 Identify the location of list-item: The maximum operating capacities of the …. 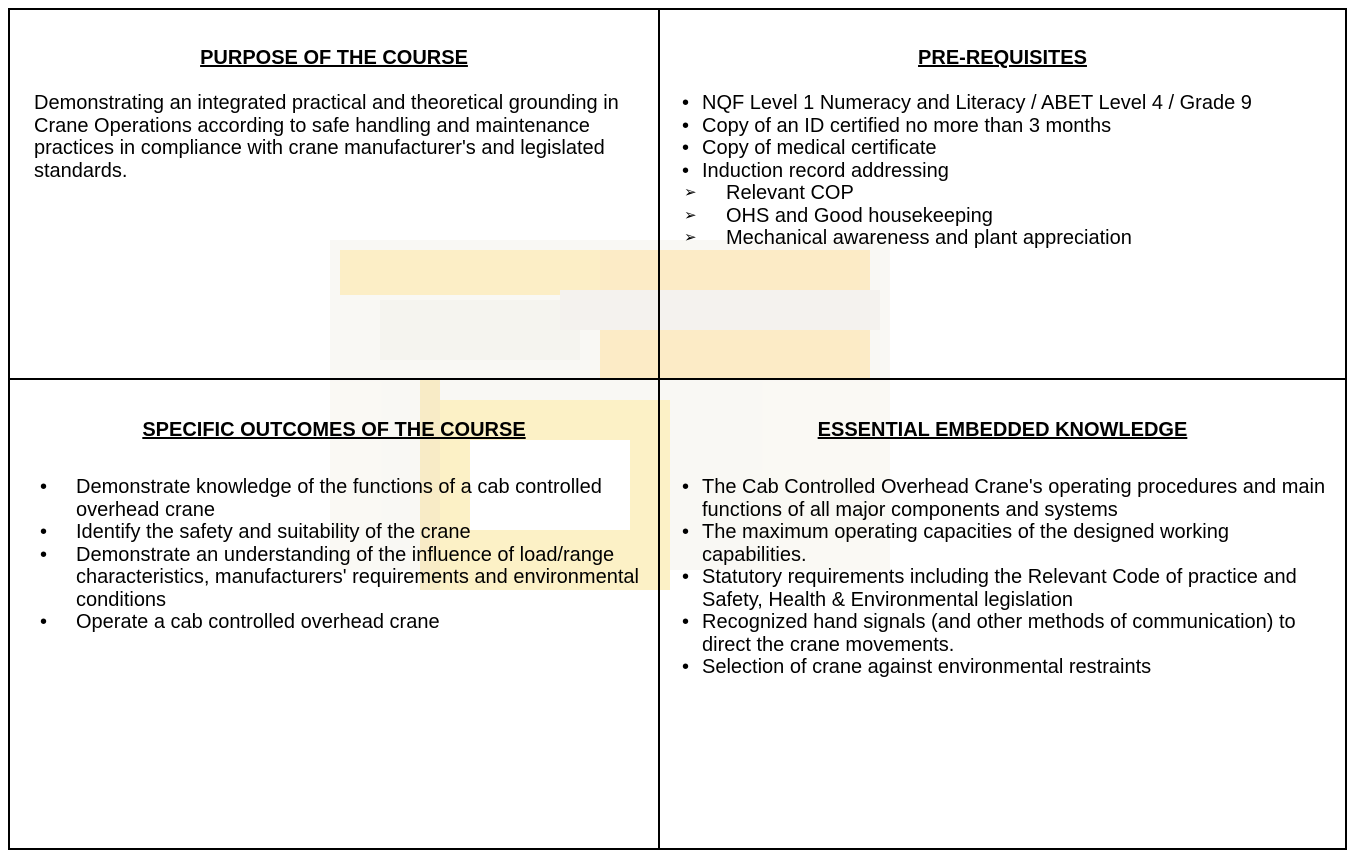
(1002, 543).